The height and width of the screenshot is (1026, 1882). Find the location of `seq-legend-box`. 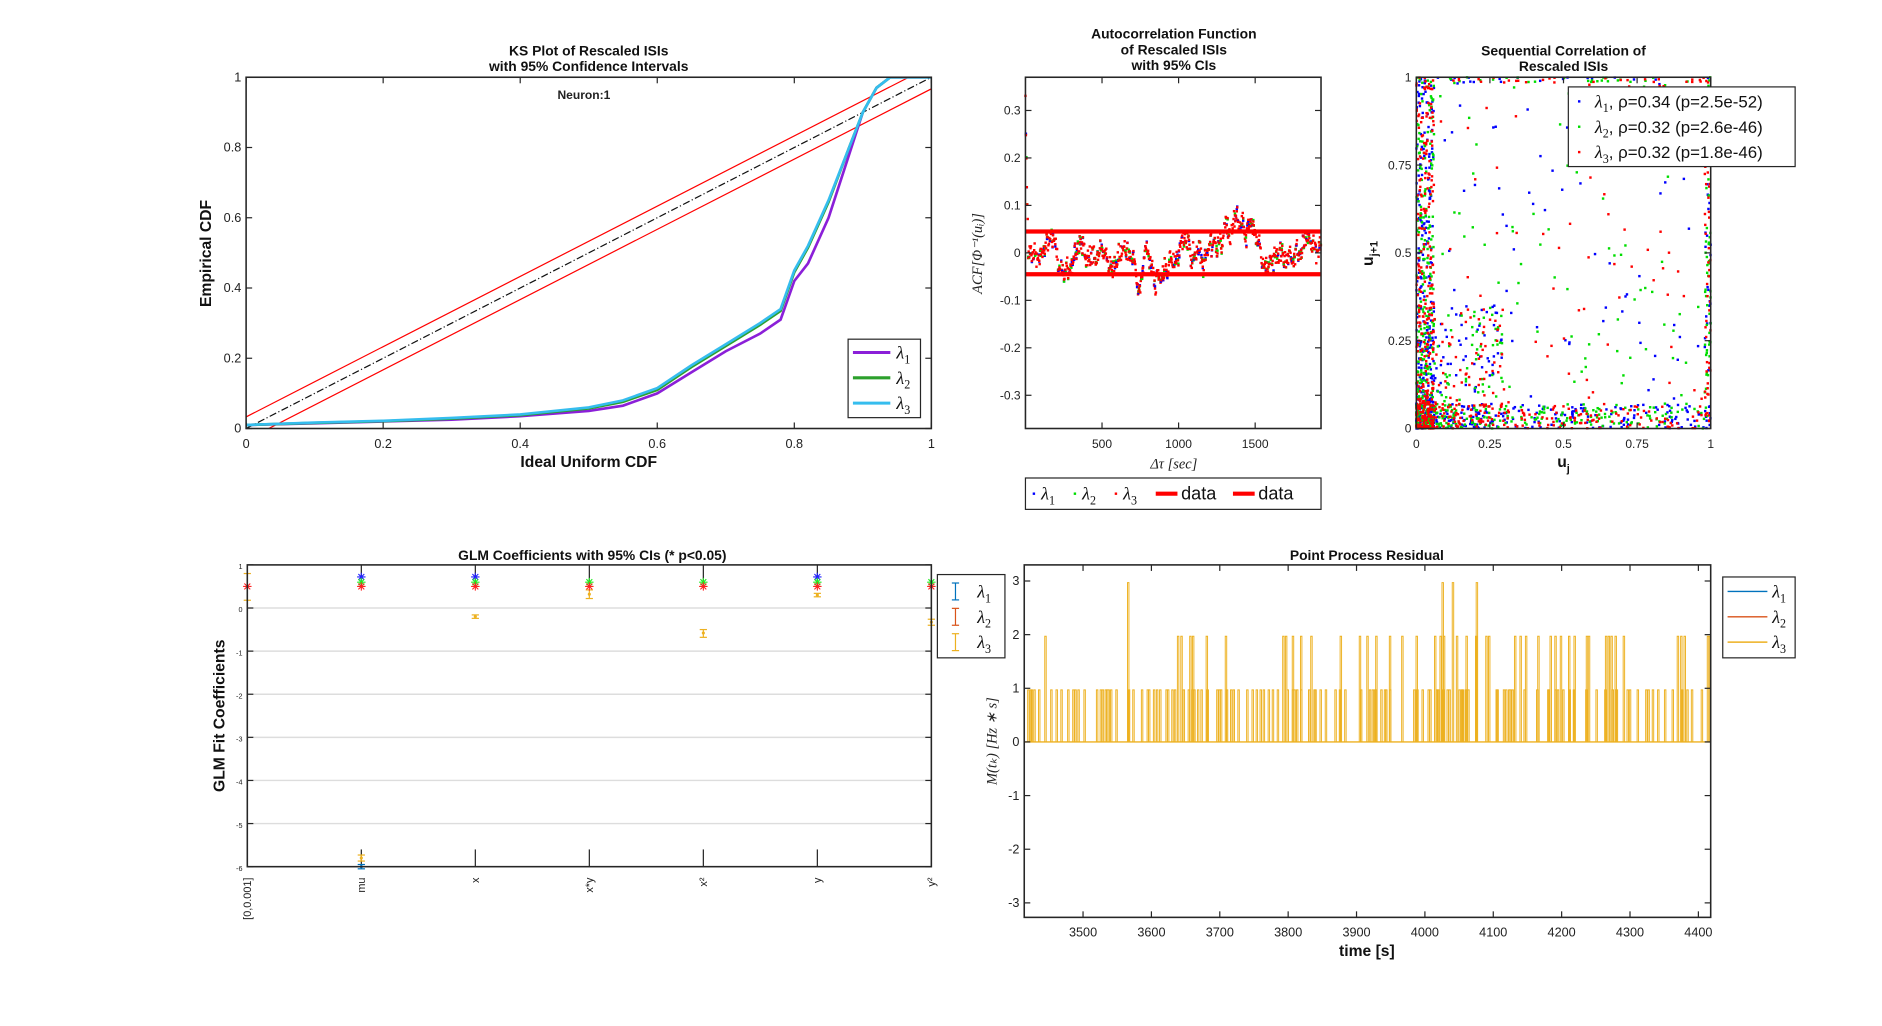

seq-legend-box is located at coordinates (1681, 127).